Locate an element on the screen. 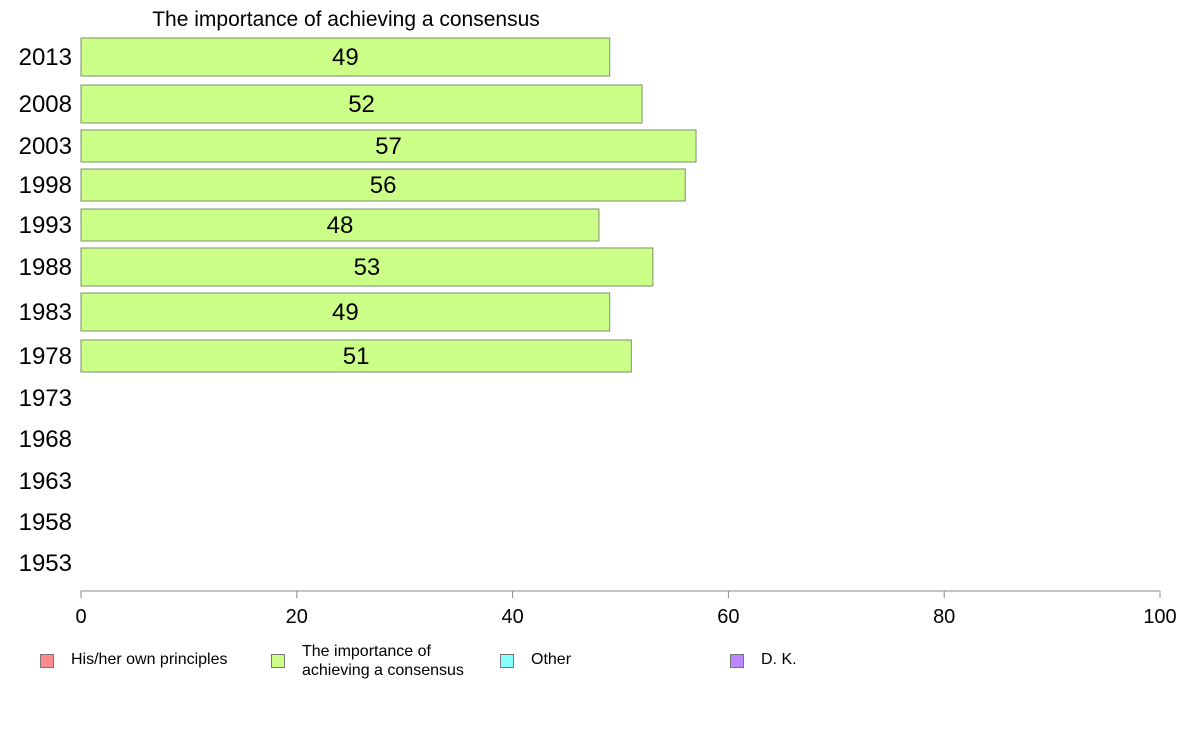 This screenshot has width=1188, height=736. legend-swatch-own-principles is located at coordinates (47, 661).